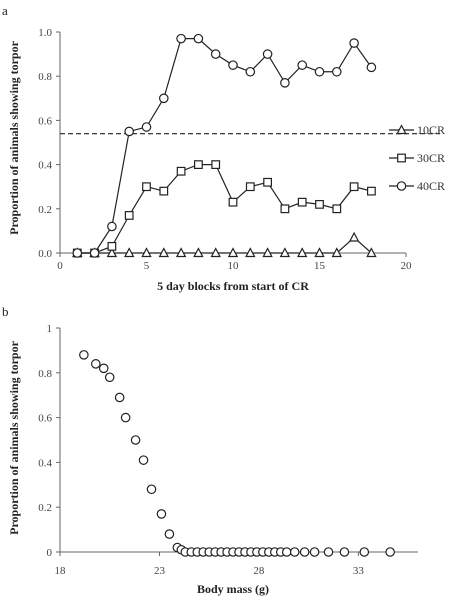 The width and height of the screenshot is (450, 603). I want to click on panel-a-x-tick-label: 5, so click(147, 266).